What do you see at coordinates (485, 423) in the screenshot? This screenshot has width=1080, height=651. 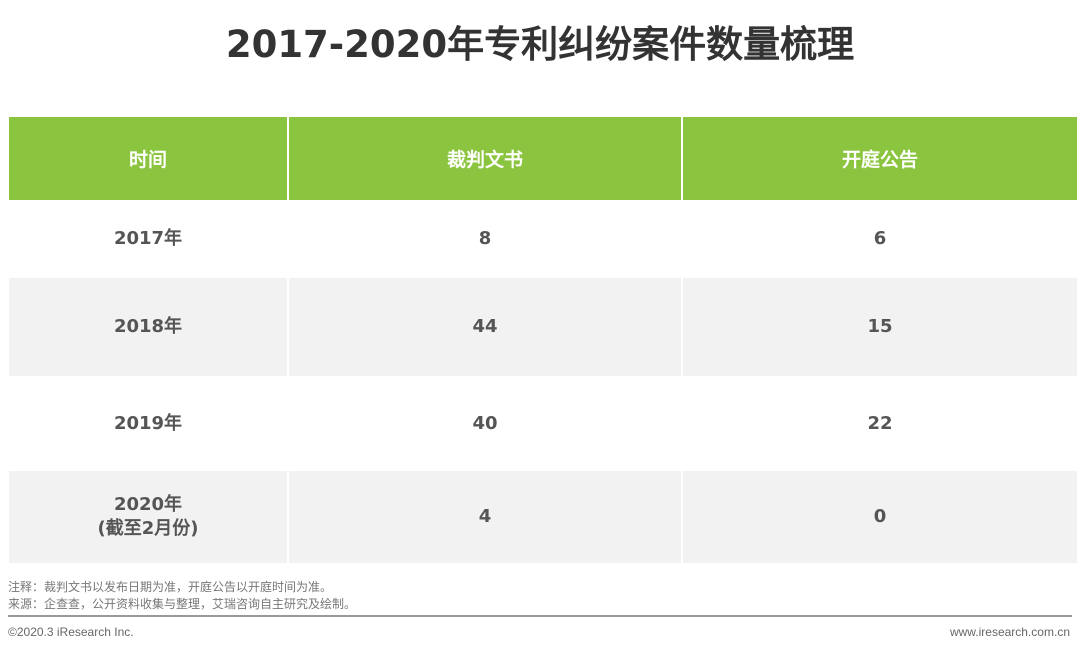 I see `judgments-cell: 40` at bounding box center [485, 423].